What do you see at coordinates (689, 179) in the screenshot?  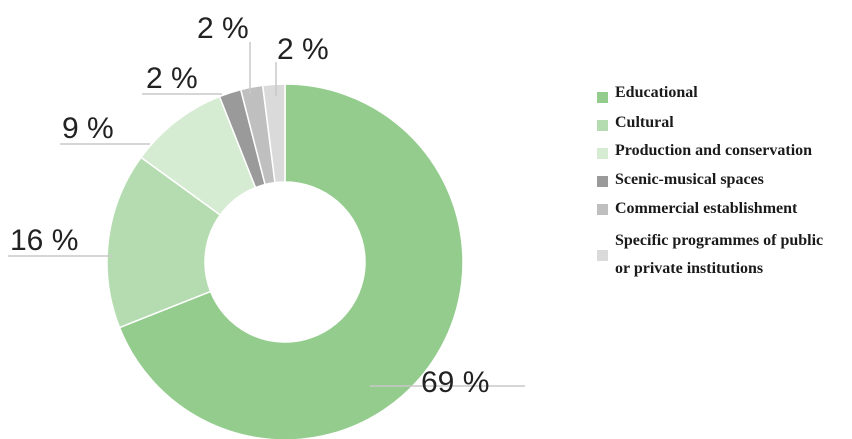 I see `legend-label-scenic-musical-spaces: Scenic-musical spaces` at bounding box center [689, 179].